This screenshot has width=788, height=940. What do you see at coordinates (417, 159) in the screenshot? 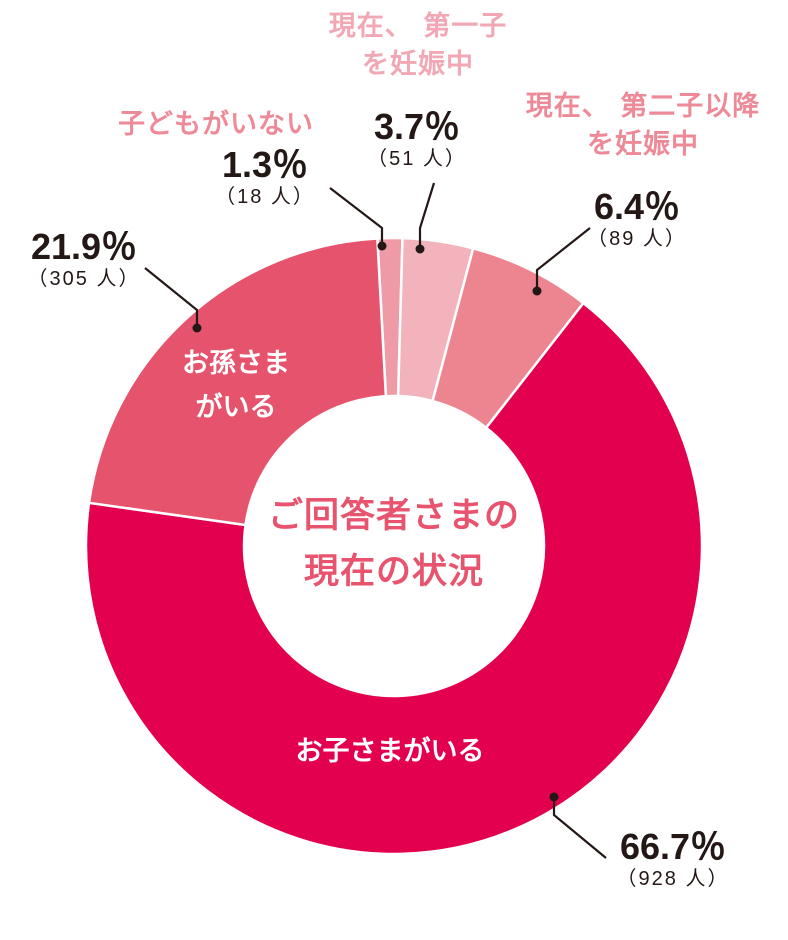
I see `count-value: （51 人）` at bounding box center [417, 159].